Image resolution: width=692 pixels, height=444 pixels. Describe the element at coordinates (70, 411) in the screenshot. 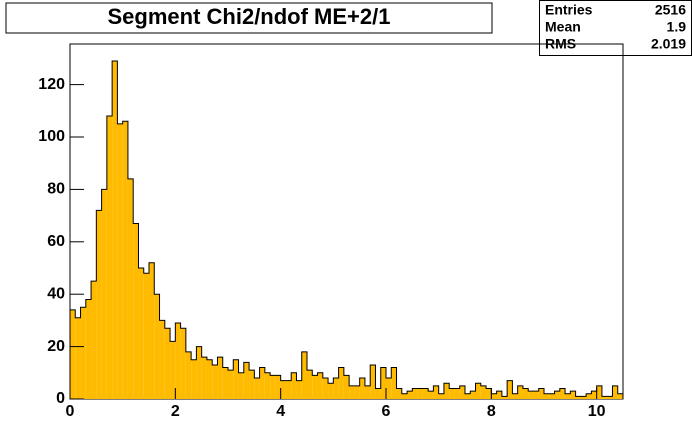

I see `x-tick-label: 0` at that location.